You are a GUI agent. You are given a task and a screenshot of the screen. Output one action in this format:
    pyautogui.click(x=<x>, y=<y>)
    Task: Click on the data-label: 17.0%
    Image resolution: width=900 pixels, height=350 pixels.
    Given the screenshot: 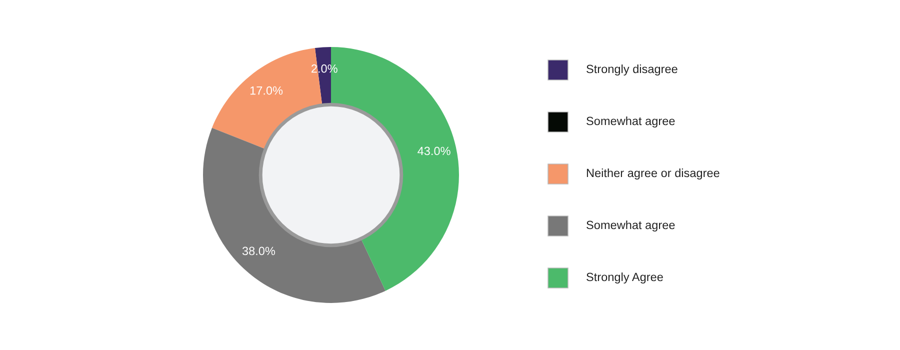 What is the action you would take?
    pyautogui.click(x=266, y=90)
    